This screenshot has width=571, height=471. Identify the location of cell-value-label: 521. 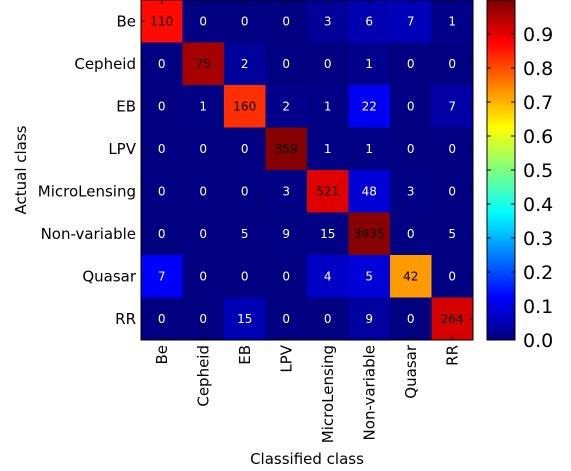
(327, 191).